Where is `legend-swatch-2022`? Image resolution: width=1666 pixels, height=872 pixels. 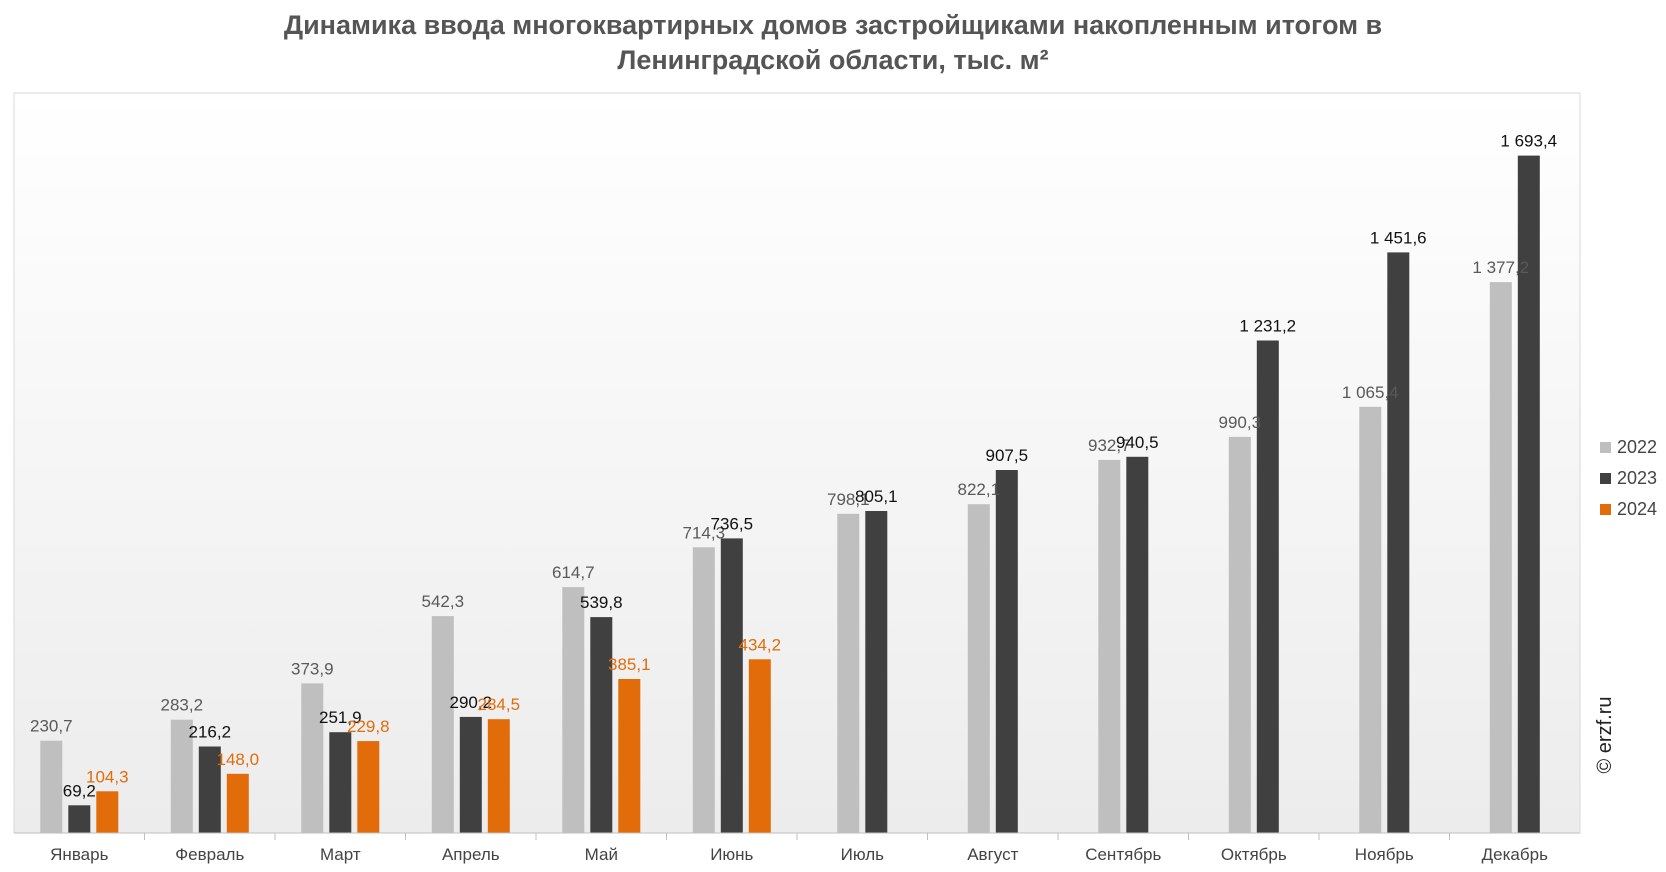
legend-swatch-2022 is located at coordinates (1605, 447).